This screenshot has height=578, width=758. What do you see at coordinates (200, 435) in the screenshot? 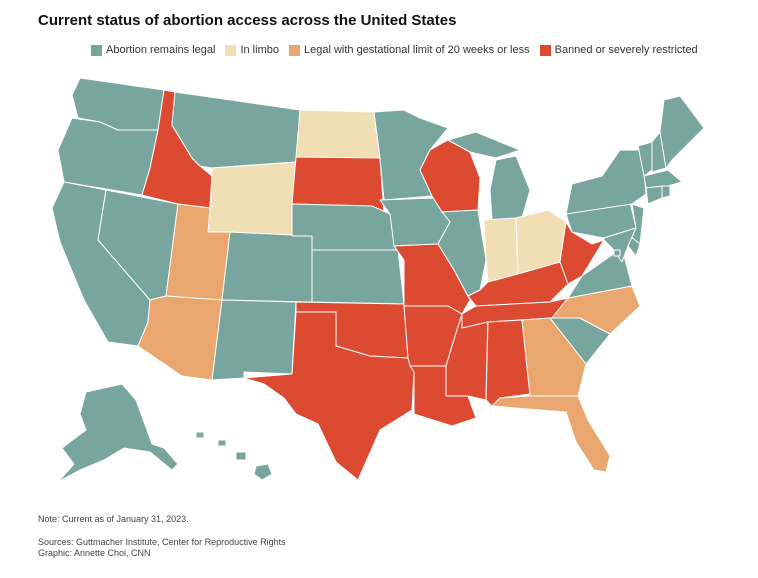
I see `state-hawaii-kauai` at bounding box center [200, 435].